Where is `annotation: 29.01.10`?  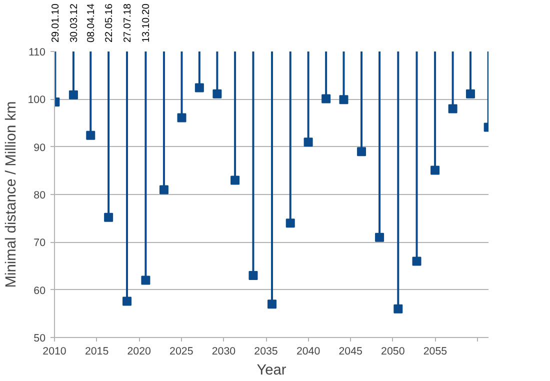 annotation: 29.01.10 is located at coordinates (56, 22).